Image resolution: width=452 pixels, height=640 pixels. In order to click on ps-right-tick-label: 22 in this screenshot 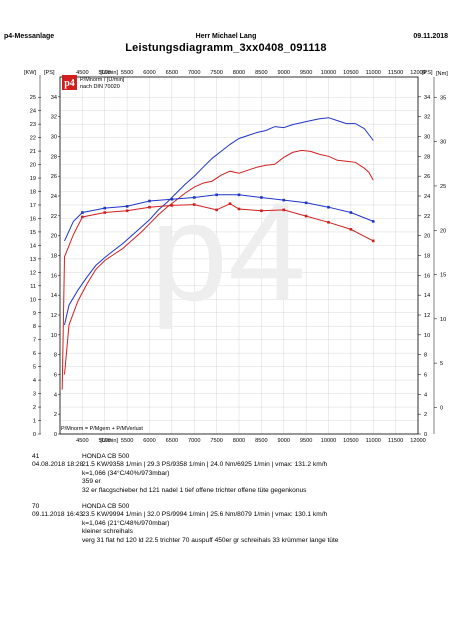, I will do `click(427, 217)`.